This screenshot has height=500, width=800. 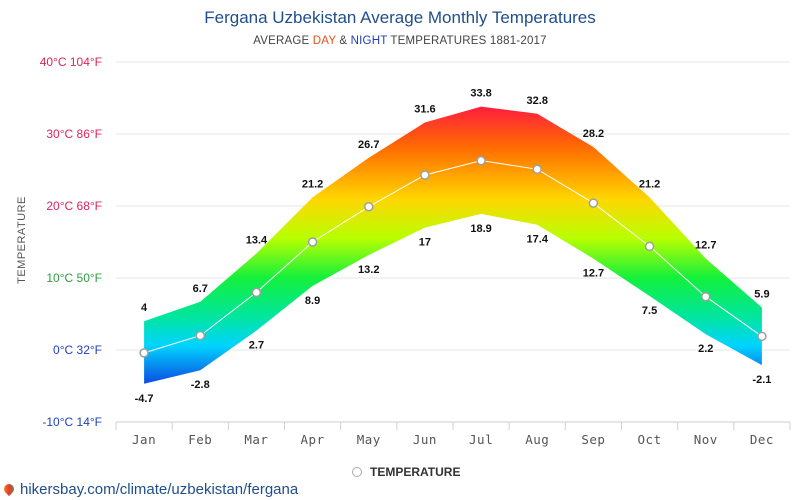 What do you see at coordinates (343, 41) in the screenshot?
I see `subtitle-amp: &` at bounding box center [343, 41].